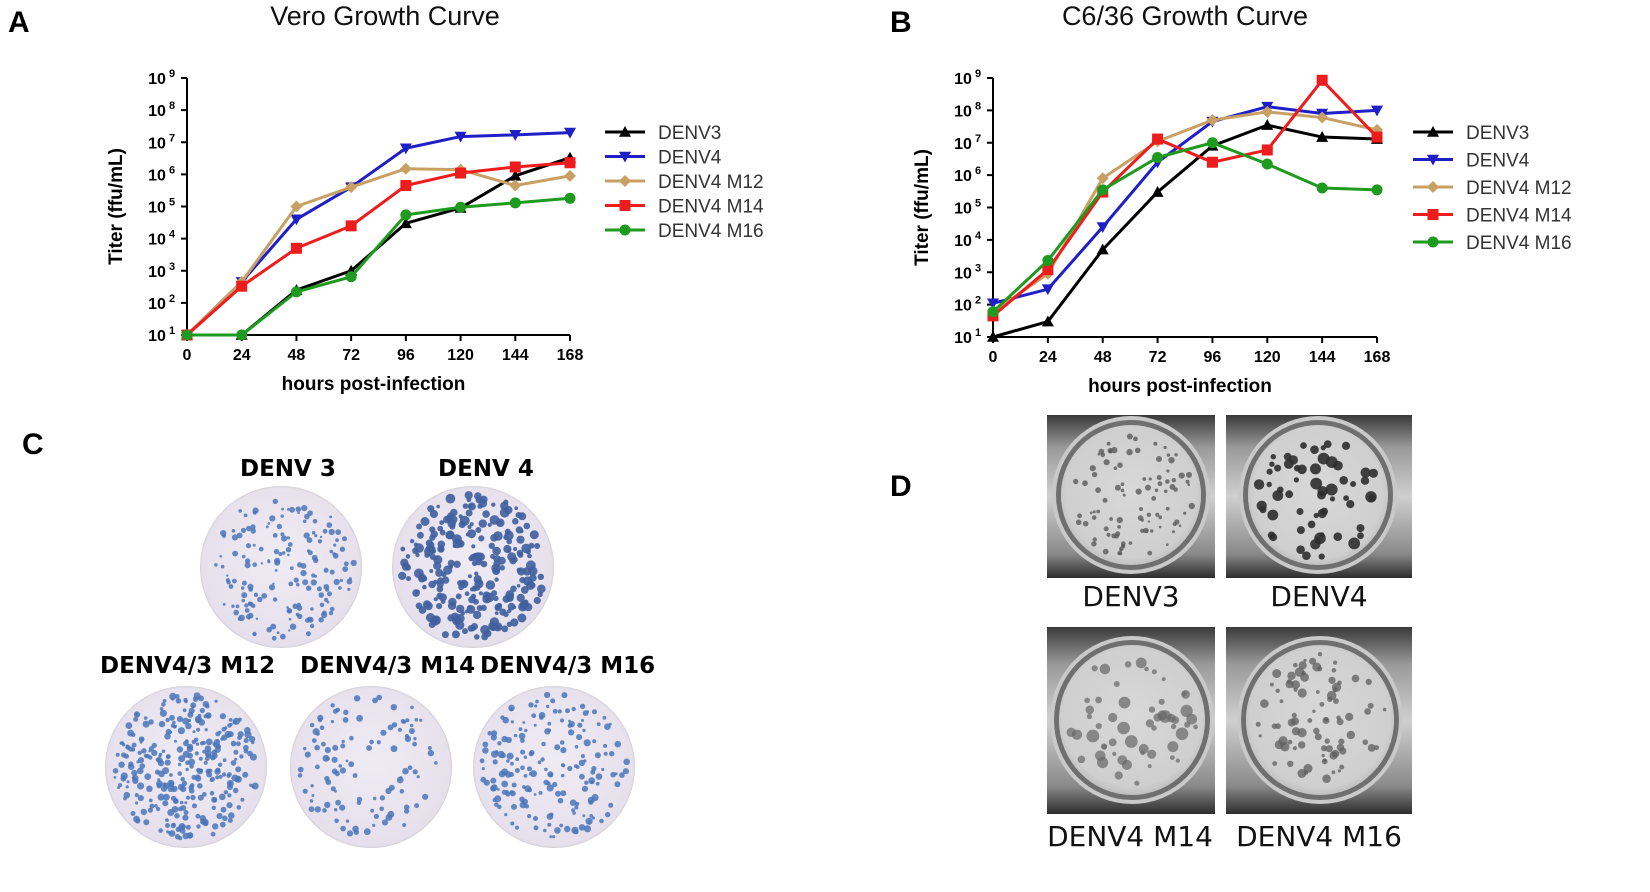  I want to click on well-photo-denv4, so click(1319, 496).